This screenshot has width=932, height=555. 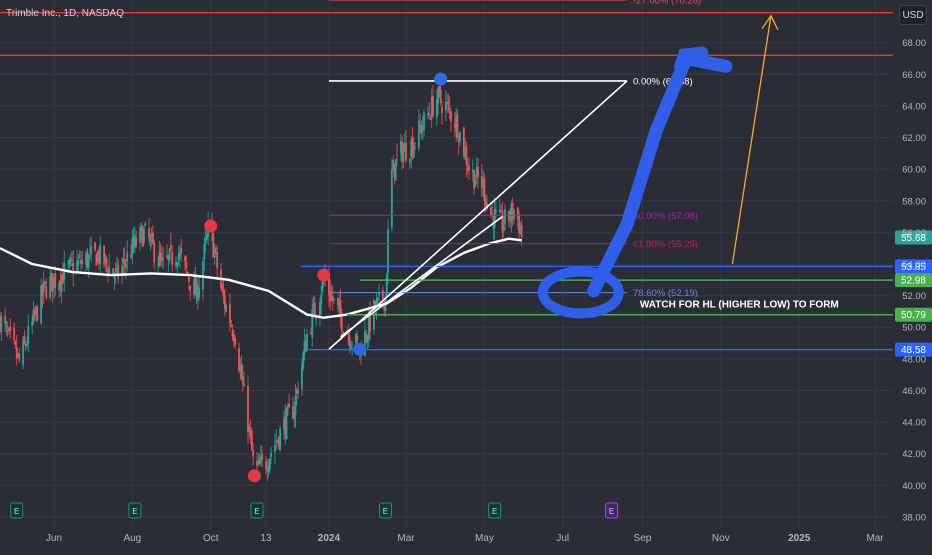 What do you see at coordinates (329, 538) in the screenshot?
I see `x-tick-label: 2024` at bounding box center [329, 538].